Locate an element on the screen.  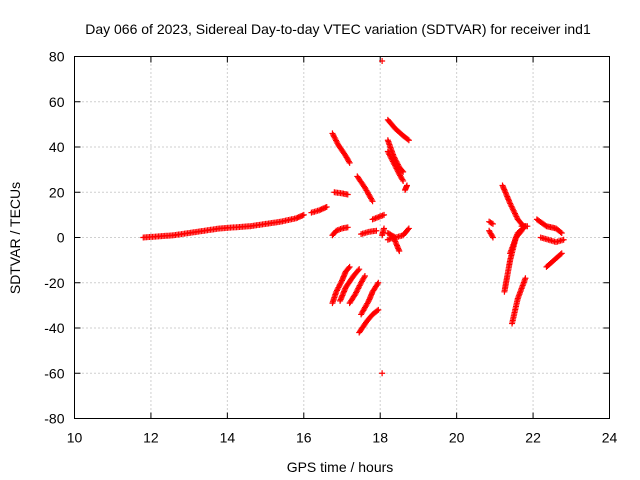
y-tick-label: -40 is located at coordinates (54, 328).